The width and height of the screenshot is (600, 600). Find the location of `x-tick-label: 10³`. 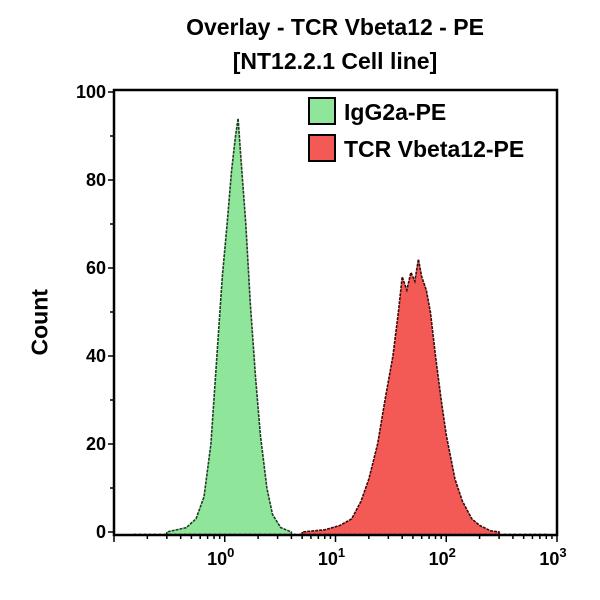

x-tick-label: 10³ is located at coordinates (552, 557).